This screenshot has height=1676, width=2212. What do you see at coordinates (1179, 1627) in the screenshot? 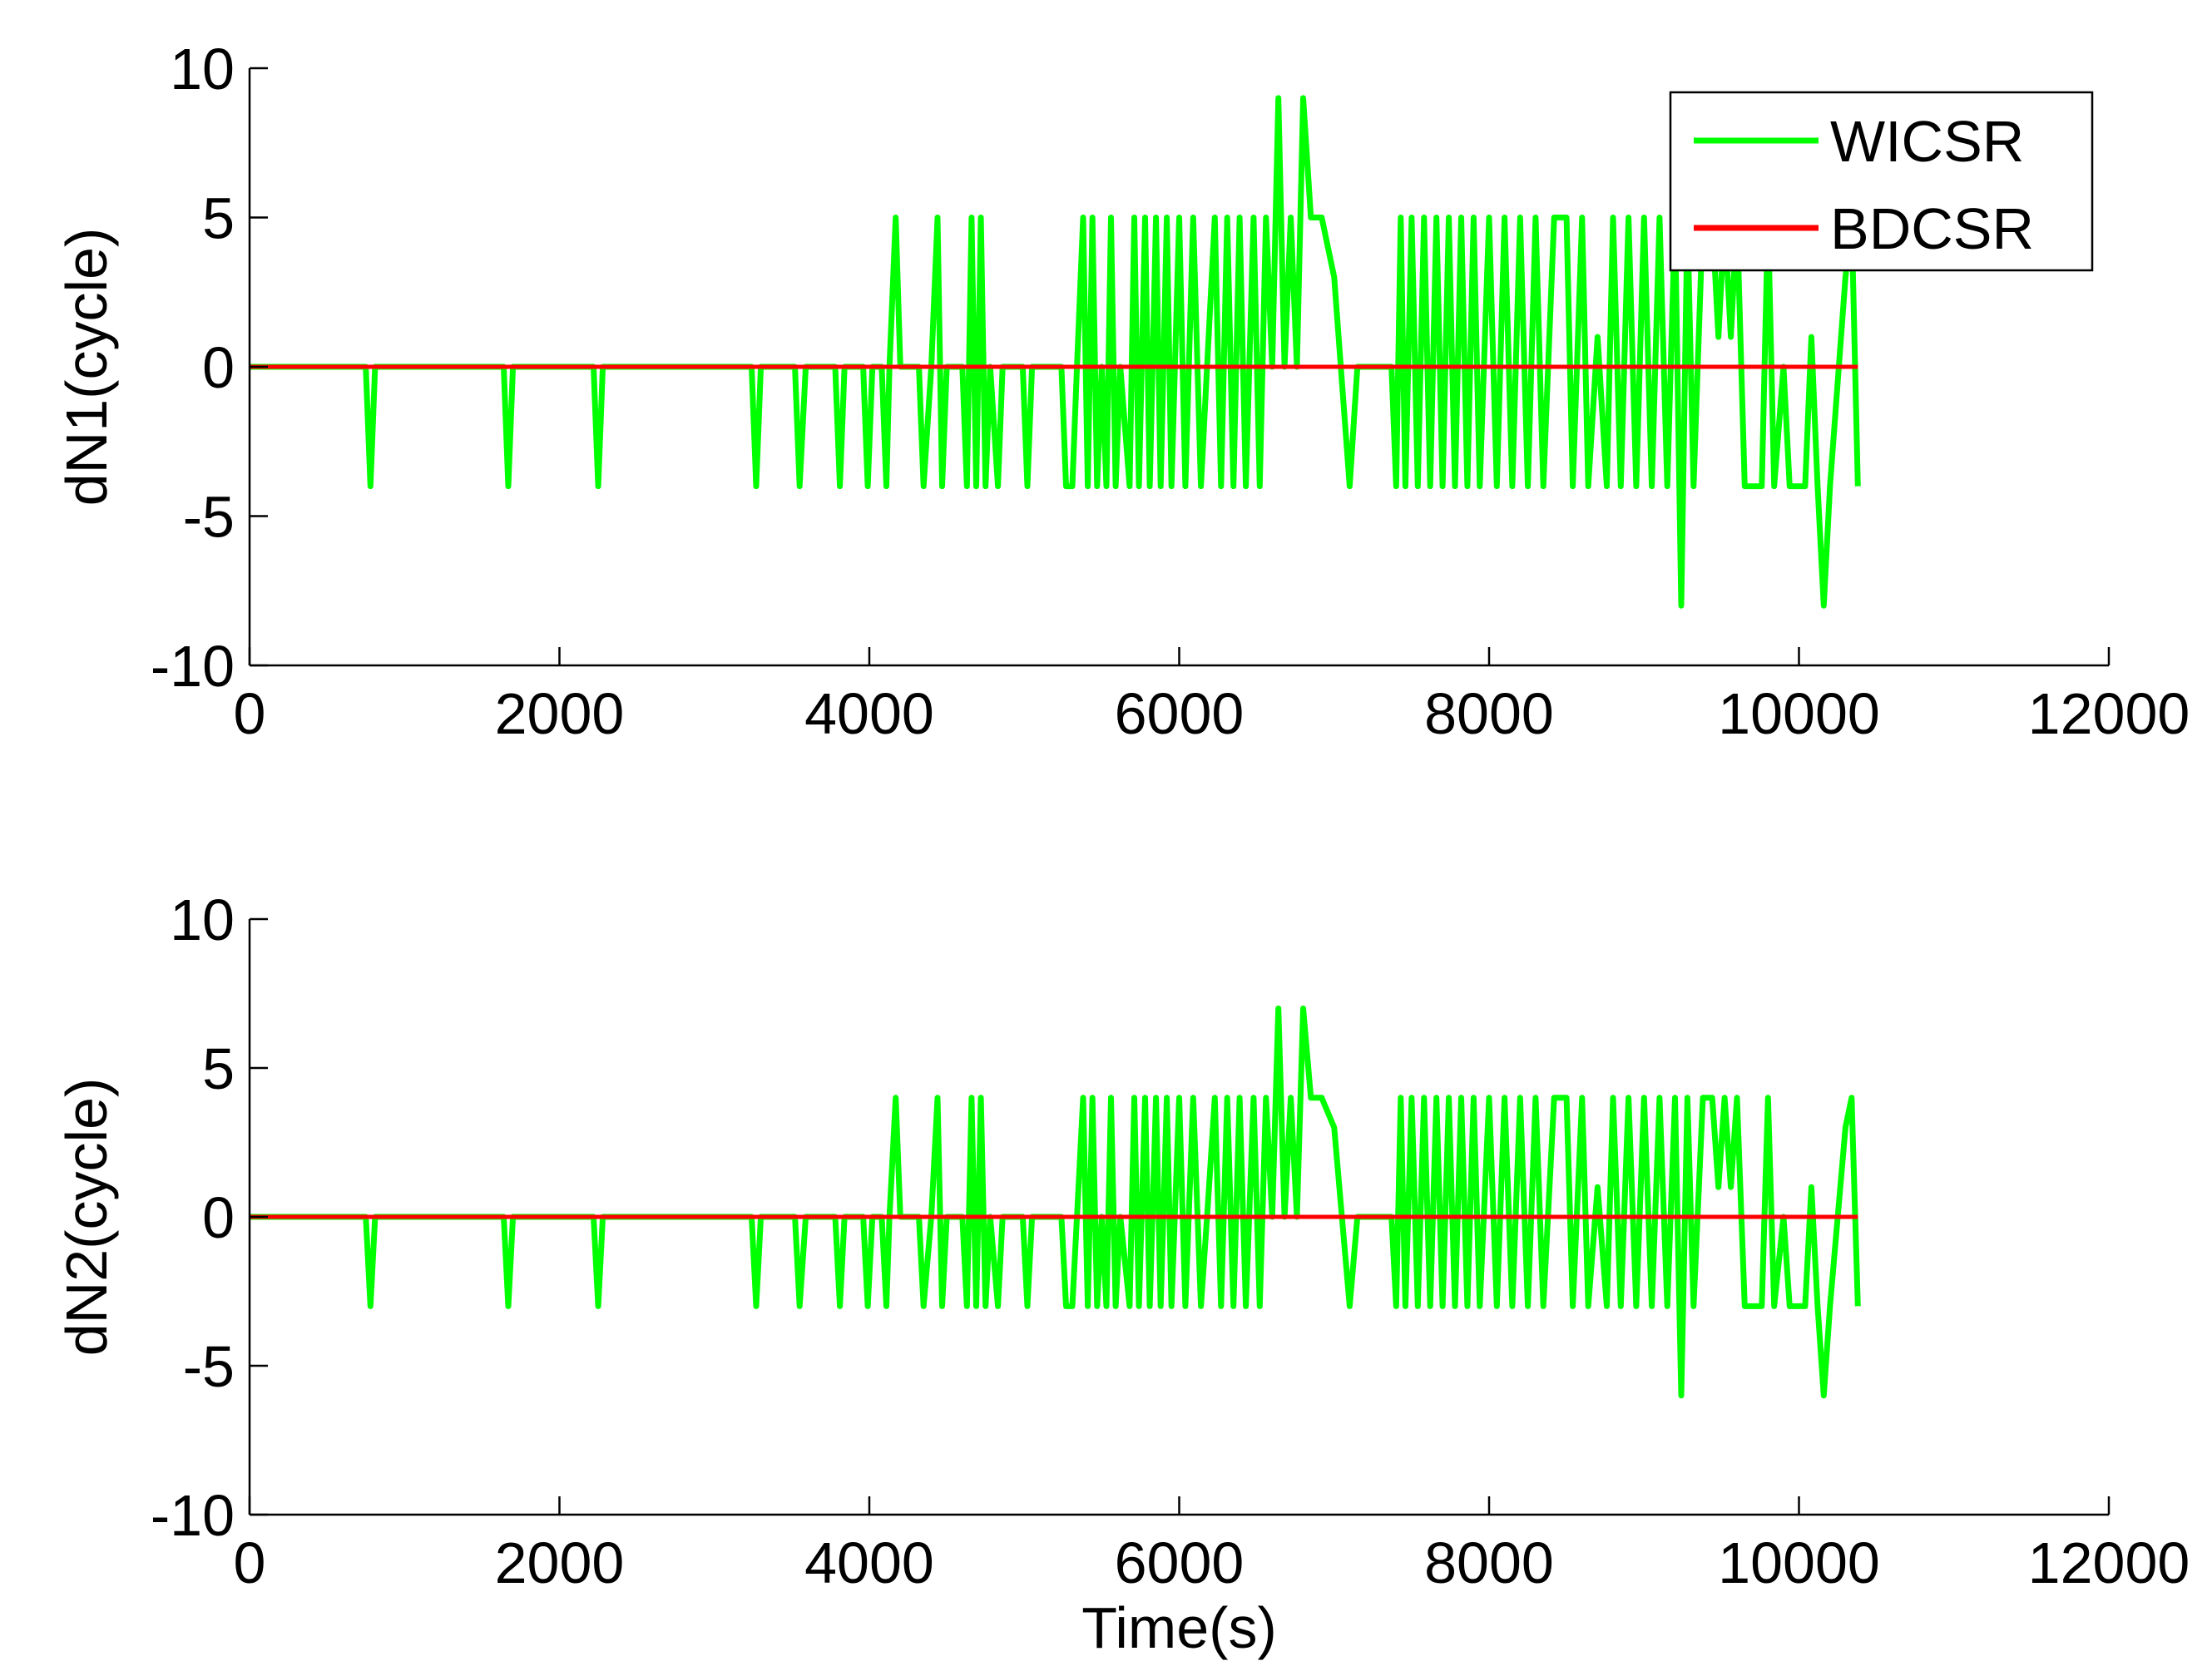
I see `x-axis-label: Time(s)` at bounding box center [1179, 1627].